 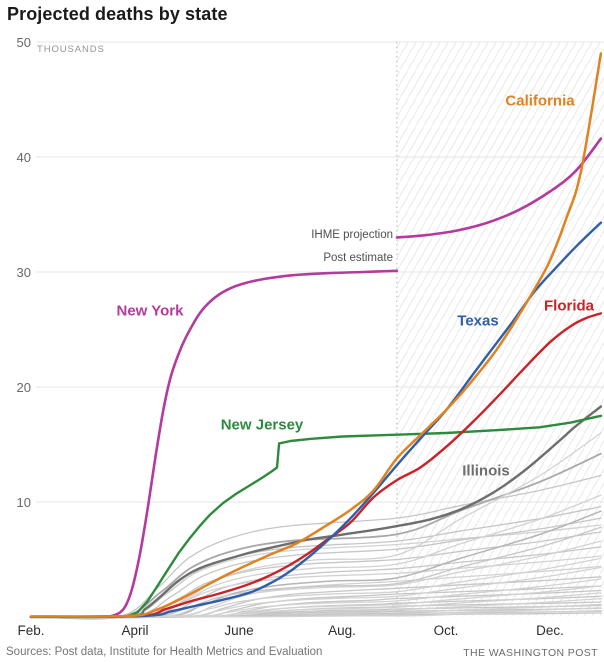 What do you see at coordinates (239, 630) in the screenshot?
I see `x-axis-tick-june: June` at bounding box center [239, 630].